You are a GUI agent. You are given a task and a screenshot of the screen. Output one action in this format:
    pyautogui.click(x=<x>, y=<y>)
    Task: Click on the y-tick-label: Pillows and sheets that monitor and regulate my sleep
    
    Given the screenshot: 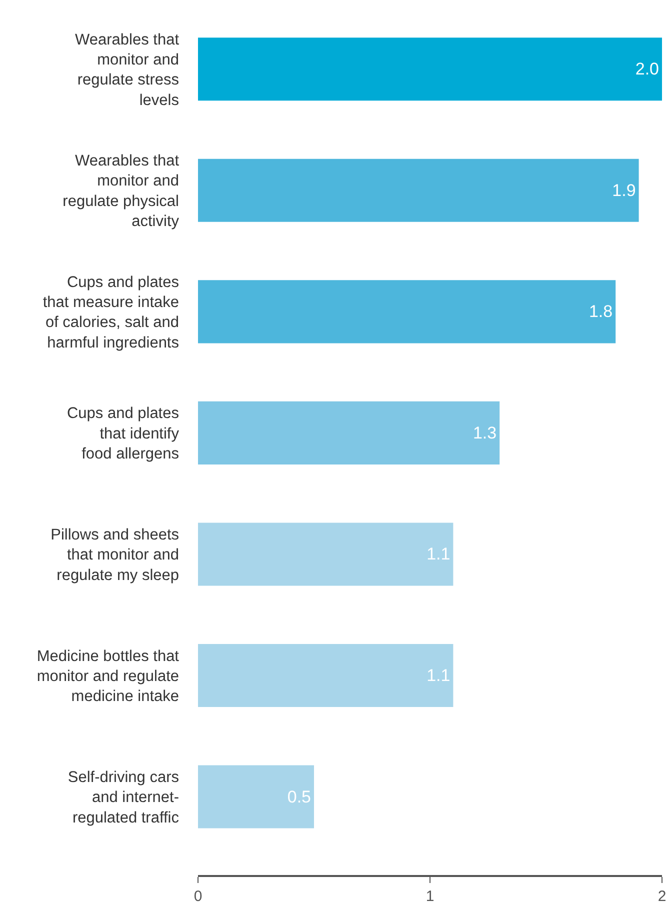 What is the action you would take?
    pyautogui.click(x=115, y=555)
    